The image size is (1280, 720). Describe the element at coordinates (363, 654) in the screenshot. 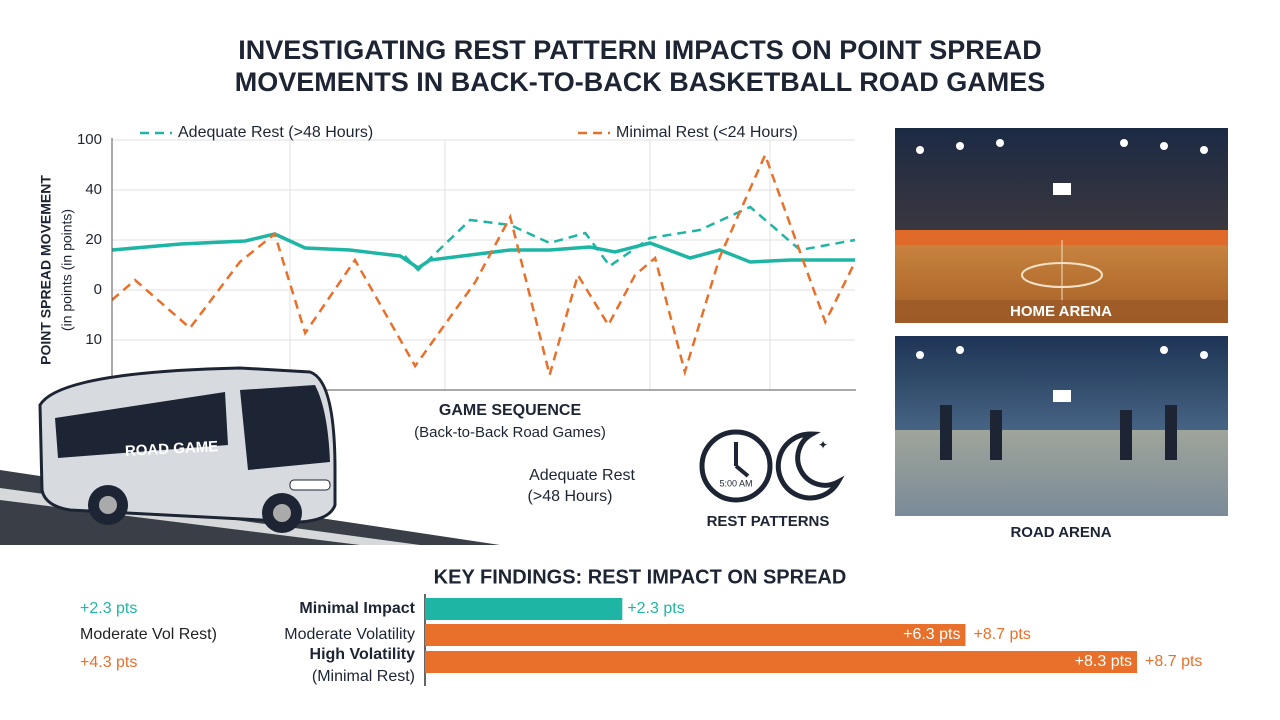

I see `category-label: High Volatility` at that location.